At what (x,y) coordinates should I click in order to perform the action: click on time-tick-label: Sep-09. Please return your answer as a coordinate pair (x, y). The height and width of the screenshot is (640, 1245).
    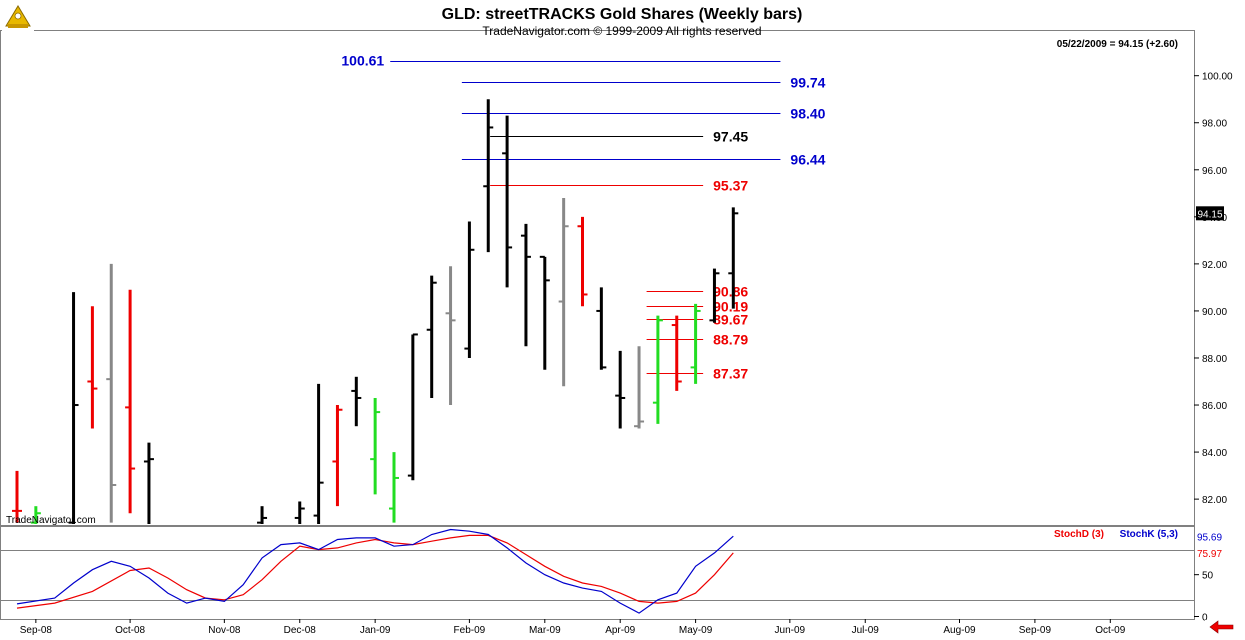
    Looking at the image, I should click on (1035, 630).